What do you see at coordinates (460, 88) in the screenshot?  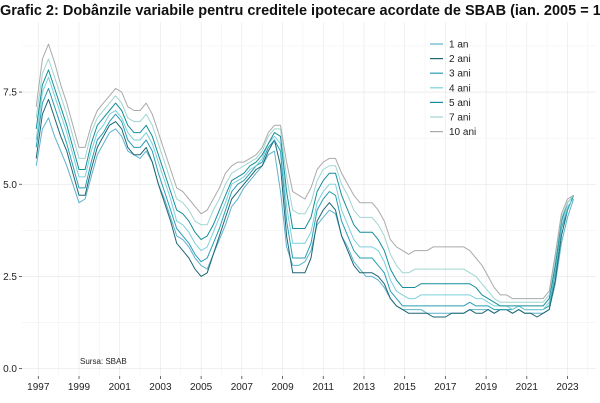 I see `legend-label: 4 ani` at bounding box center [460, 88].